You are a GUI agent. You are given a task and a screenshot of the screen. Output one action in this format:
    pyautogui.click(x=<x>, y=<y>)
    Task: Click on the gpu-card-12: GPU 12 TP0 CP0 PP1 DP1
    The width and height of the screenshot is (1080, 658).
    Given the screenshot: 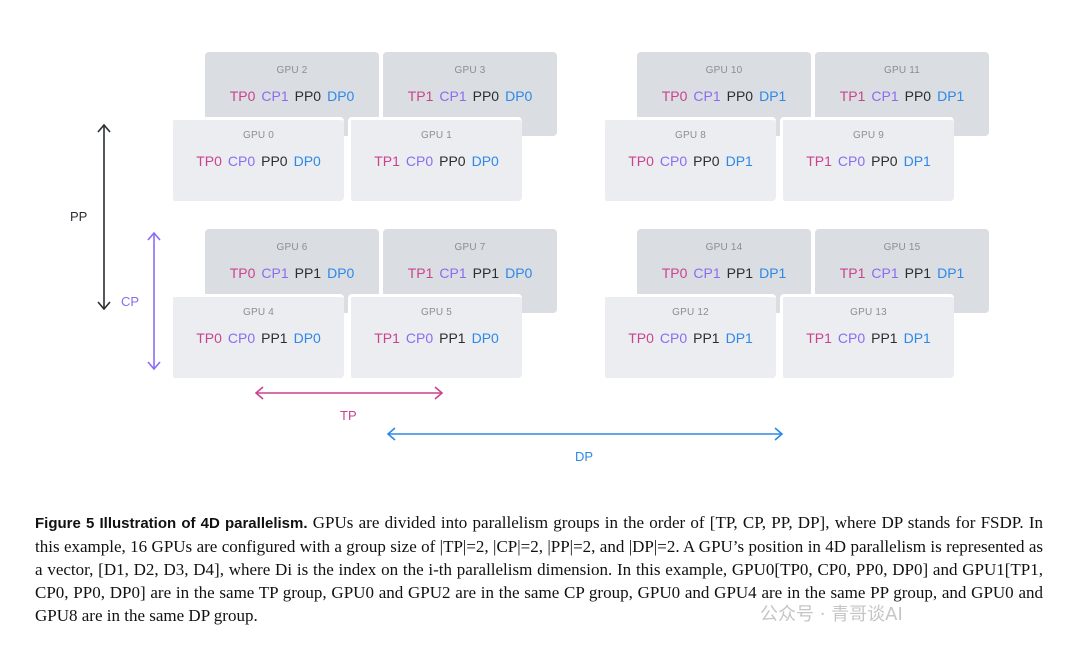 What is the action you would take?
    pyautogui.click(x=689, y=336)
    